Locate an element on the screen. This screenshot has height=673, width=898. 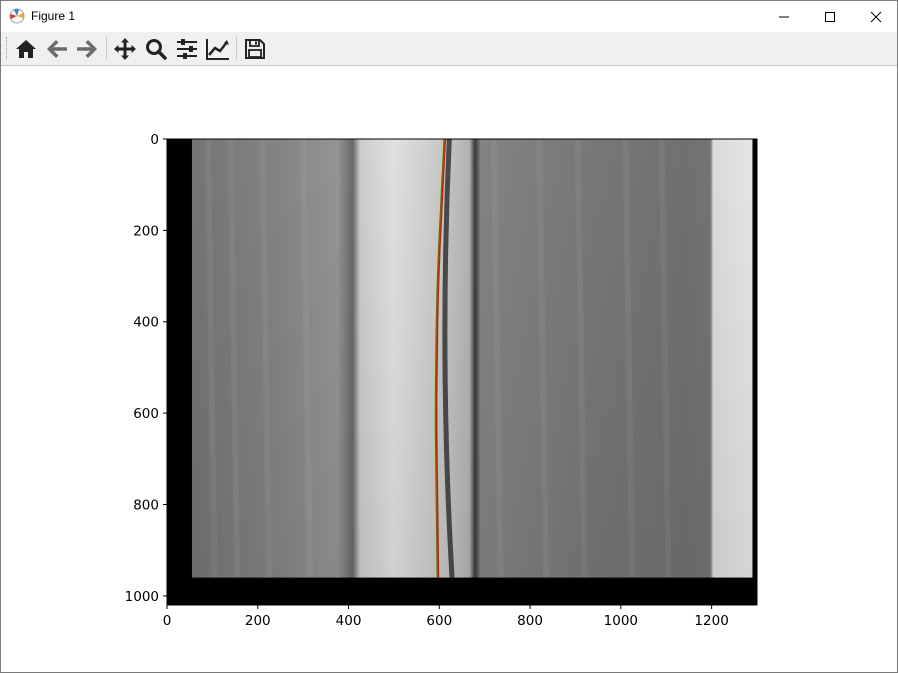
zoom-button is located at coordinates (156, 49).